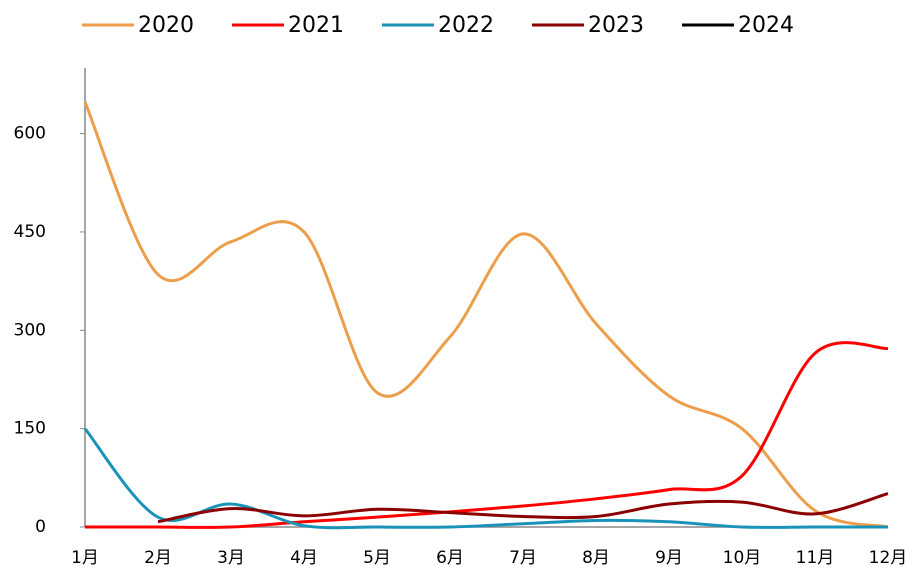 The image size is (915, 575). What do you see at coordinates (450, 558) in the screenshot?
I see `x-tick-label: 6月` at bounding box center [450, 558].